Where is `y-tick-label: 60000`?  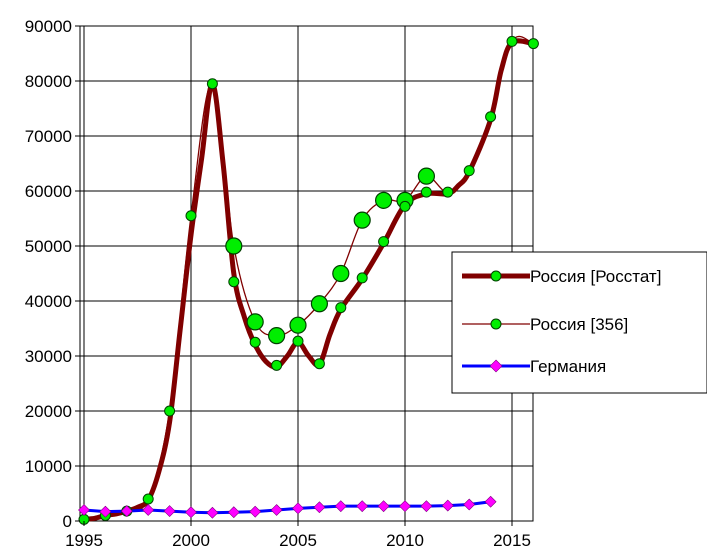
y-tick-label: 60000 is located at coordinates (48, 191).